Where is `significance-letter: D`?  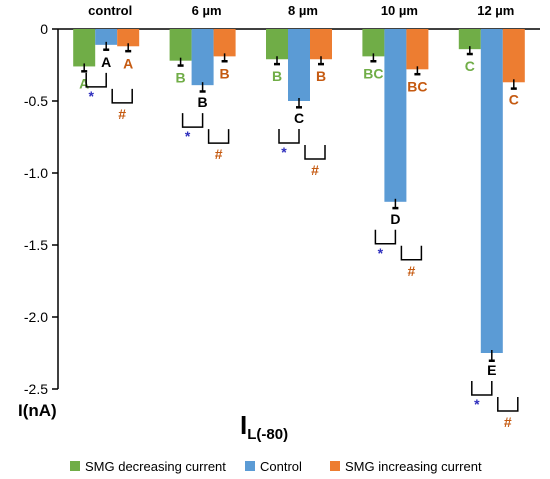 significance-letter: D is located at coordinates (395, 219).